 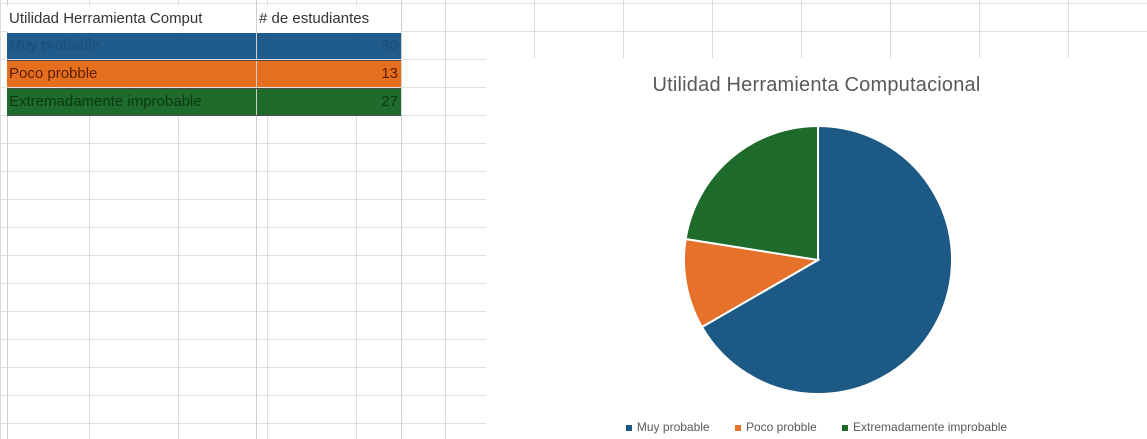 What do you see at coordinates (131, 102) in the screenshot?
I see `data-cell-label: Extremadamente improbable` at bounding box center [131, 102].